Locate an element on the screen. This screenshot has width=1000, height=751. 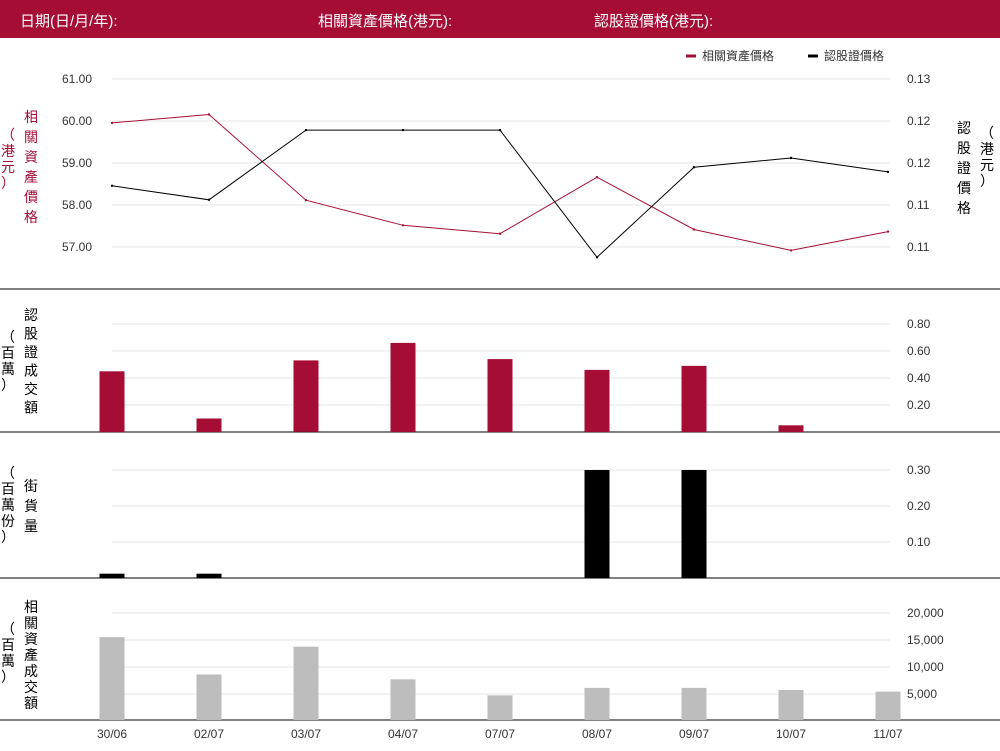
tick-label: 0.80 is located at coordinates (919, 324).